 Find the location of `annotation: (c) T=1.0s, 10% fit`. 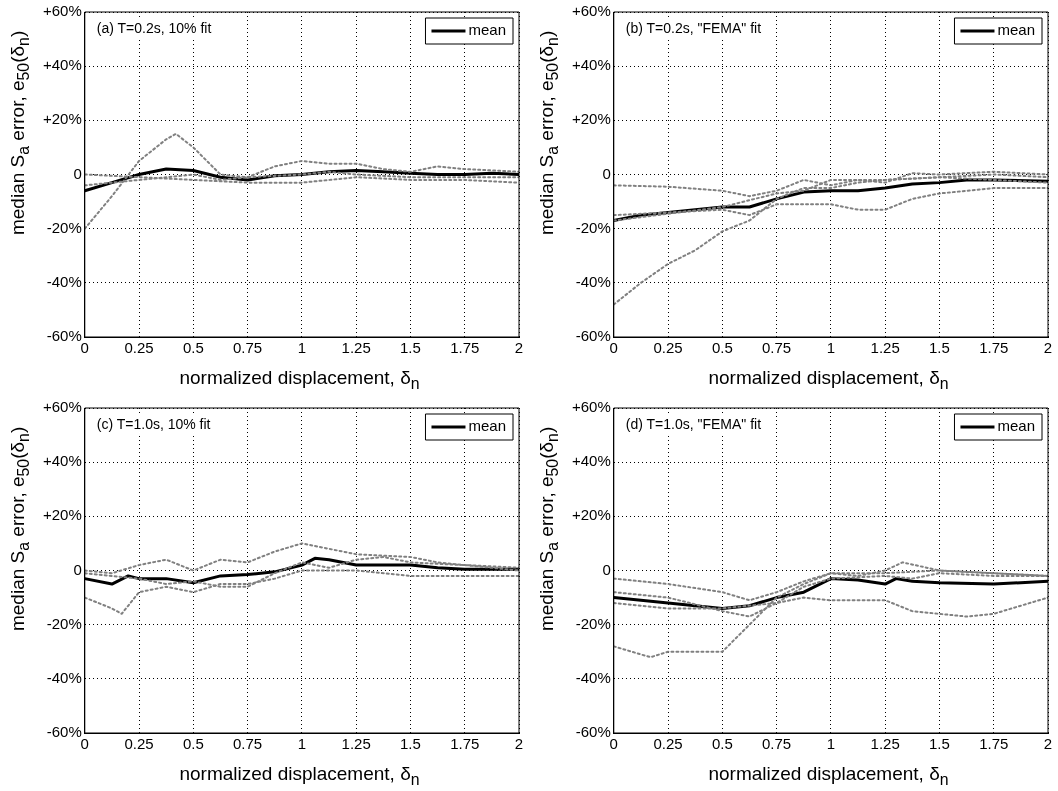

annotation: (c) T=1.0s, 10% fit is located at coordinates (153, 423).